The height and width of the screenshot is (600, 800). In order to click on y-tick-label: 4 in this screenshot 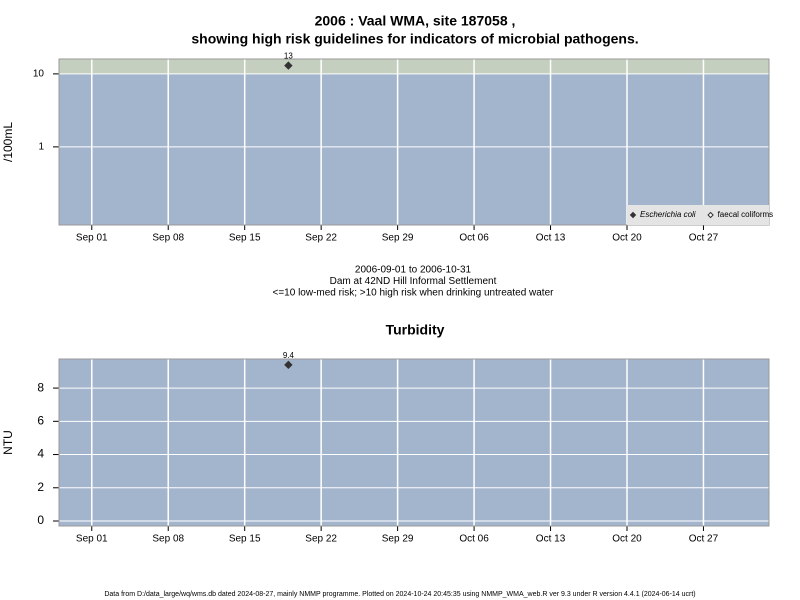, I will do `click(40, 454)`.